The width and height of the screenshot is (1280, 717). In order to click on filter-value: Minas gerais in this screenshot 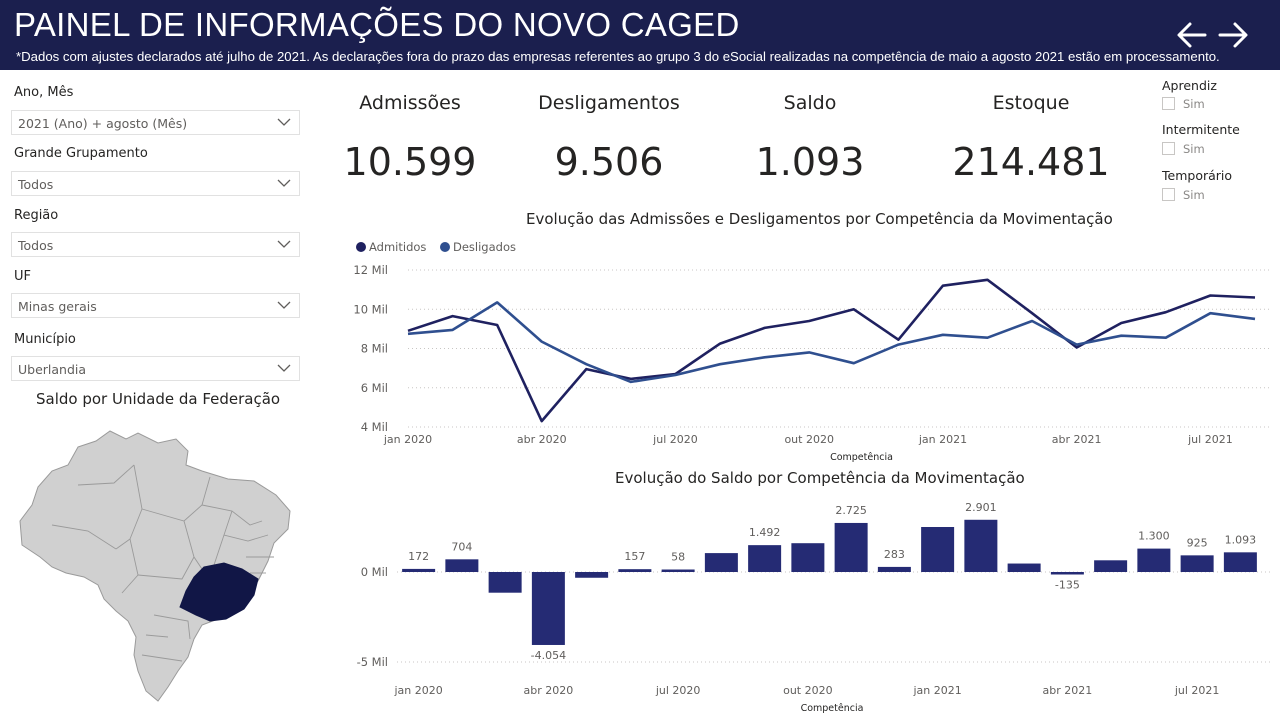, I will do `click(57, 306)`.